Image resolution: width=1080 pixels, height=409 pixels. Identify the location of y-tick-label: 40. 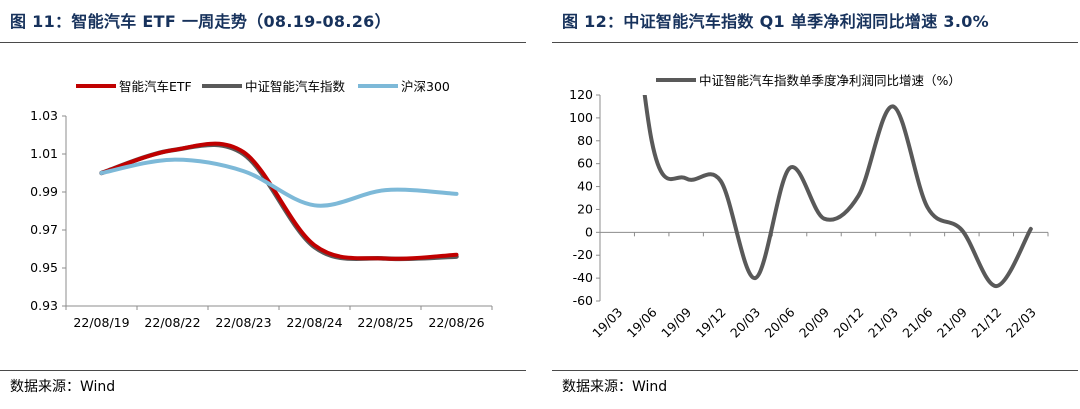
(585, 186).